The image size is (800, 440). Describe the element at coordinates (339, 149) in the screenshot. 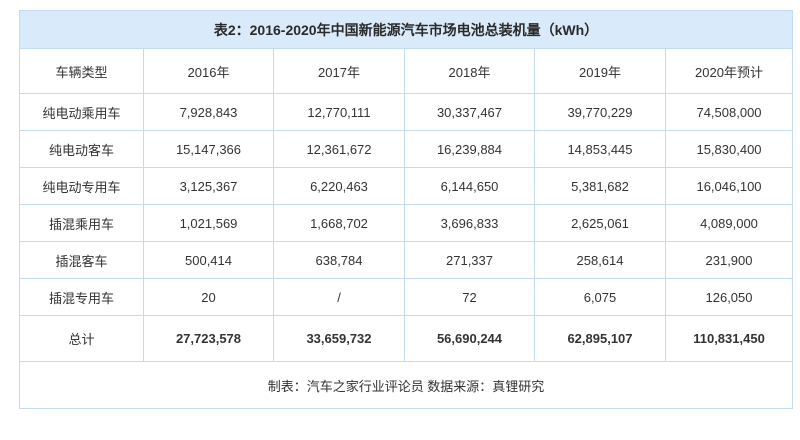

I see `cell: 12,361,672` at that location.